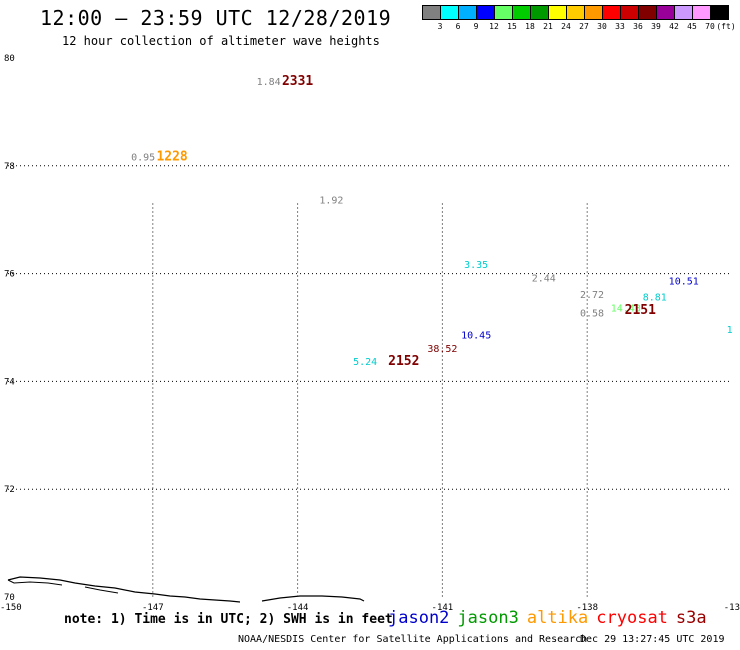  What do you see at coordinates (443, 608) in the screenshot?
I see `x-tick-label: -141` at bounding box center [443, 608].